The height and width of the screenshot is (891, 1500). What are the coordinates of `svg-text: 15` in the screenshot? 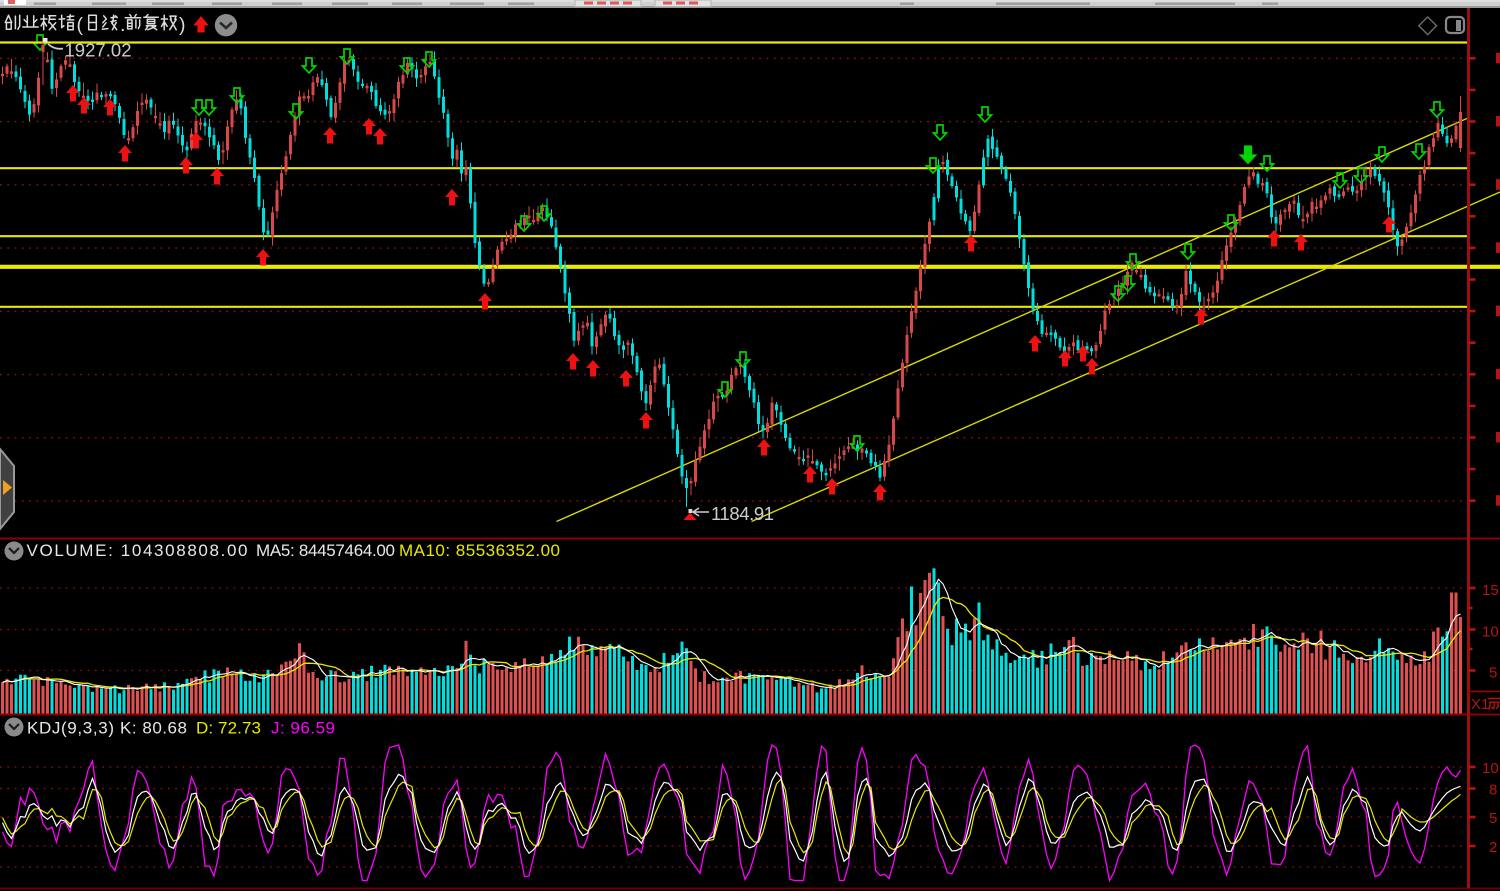 It's located at (1490, 590).